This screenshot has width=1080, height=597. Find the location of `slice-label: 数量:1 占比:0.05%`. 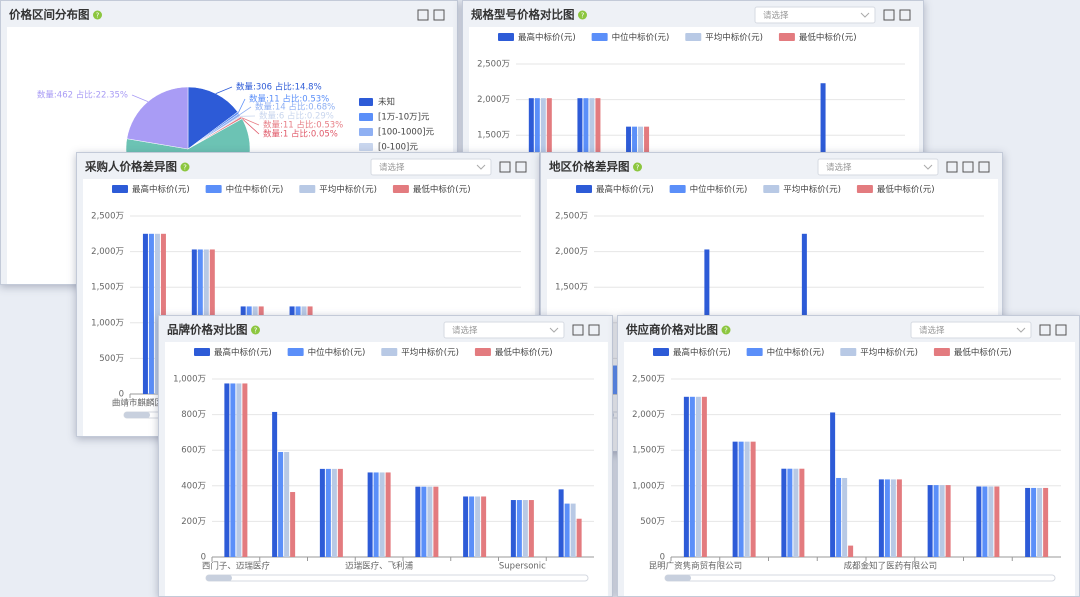

slice-label: 数量:1 占比:0.05% is located at coordinates (300, 134).